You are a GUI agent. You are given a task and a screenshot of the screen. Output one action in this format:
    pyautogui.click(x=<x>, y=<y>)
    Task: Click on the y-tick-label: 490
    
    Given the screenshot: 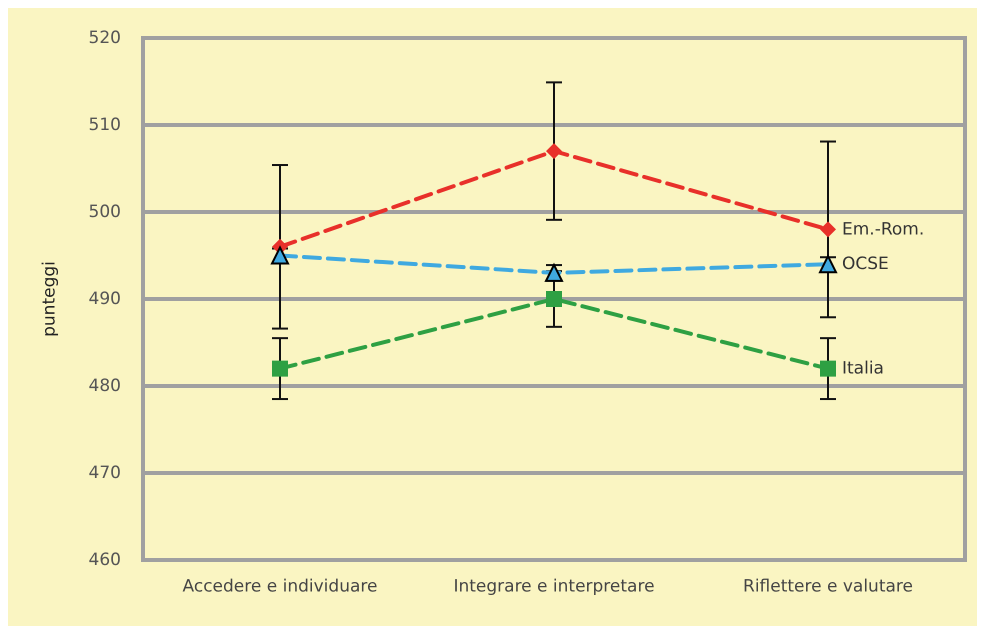 What is the action you would take?
    pyautogui.click(x=104, y=299)
    